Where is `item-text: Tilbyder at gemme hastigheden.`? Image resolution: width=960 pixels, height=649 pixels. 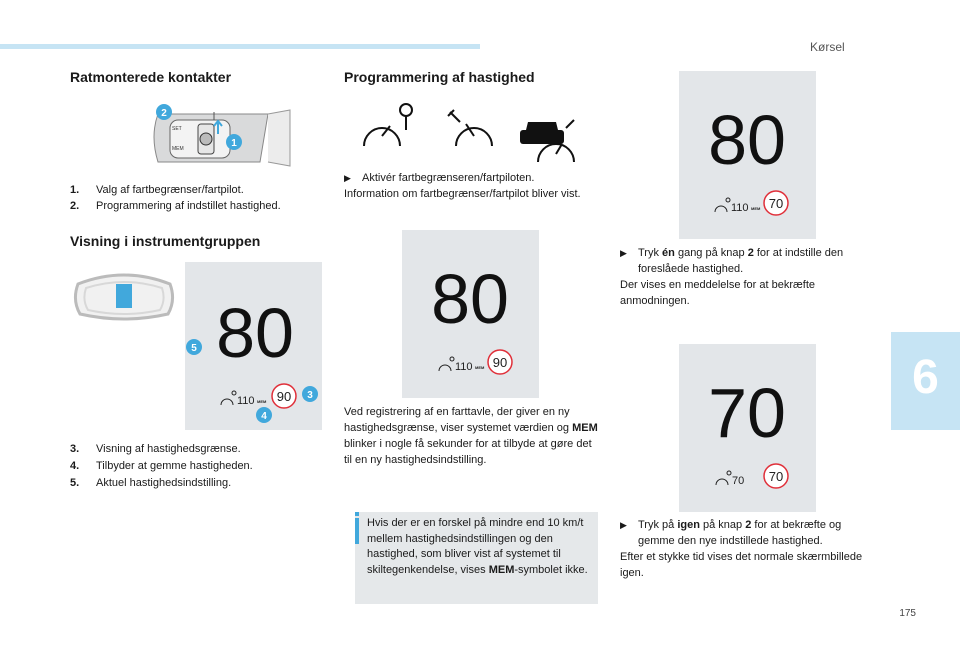
item-text: Tilbyder at gemme hastigheden. is located at coordinates (174, 466).